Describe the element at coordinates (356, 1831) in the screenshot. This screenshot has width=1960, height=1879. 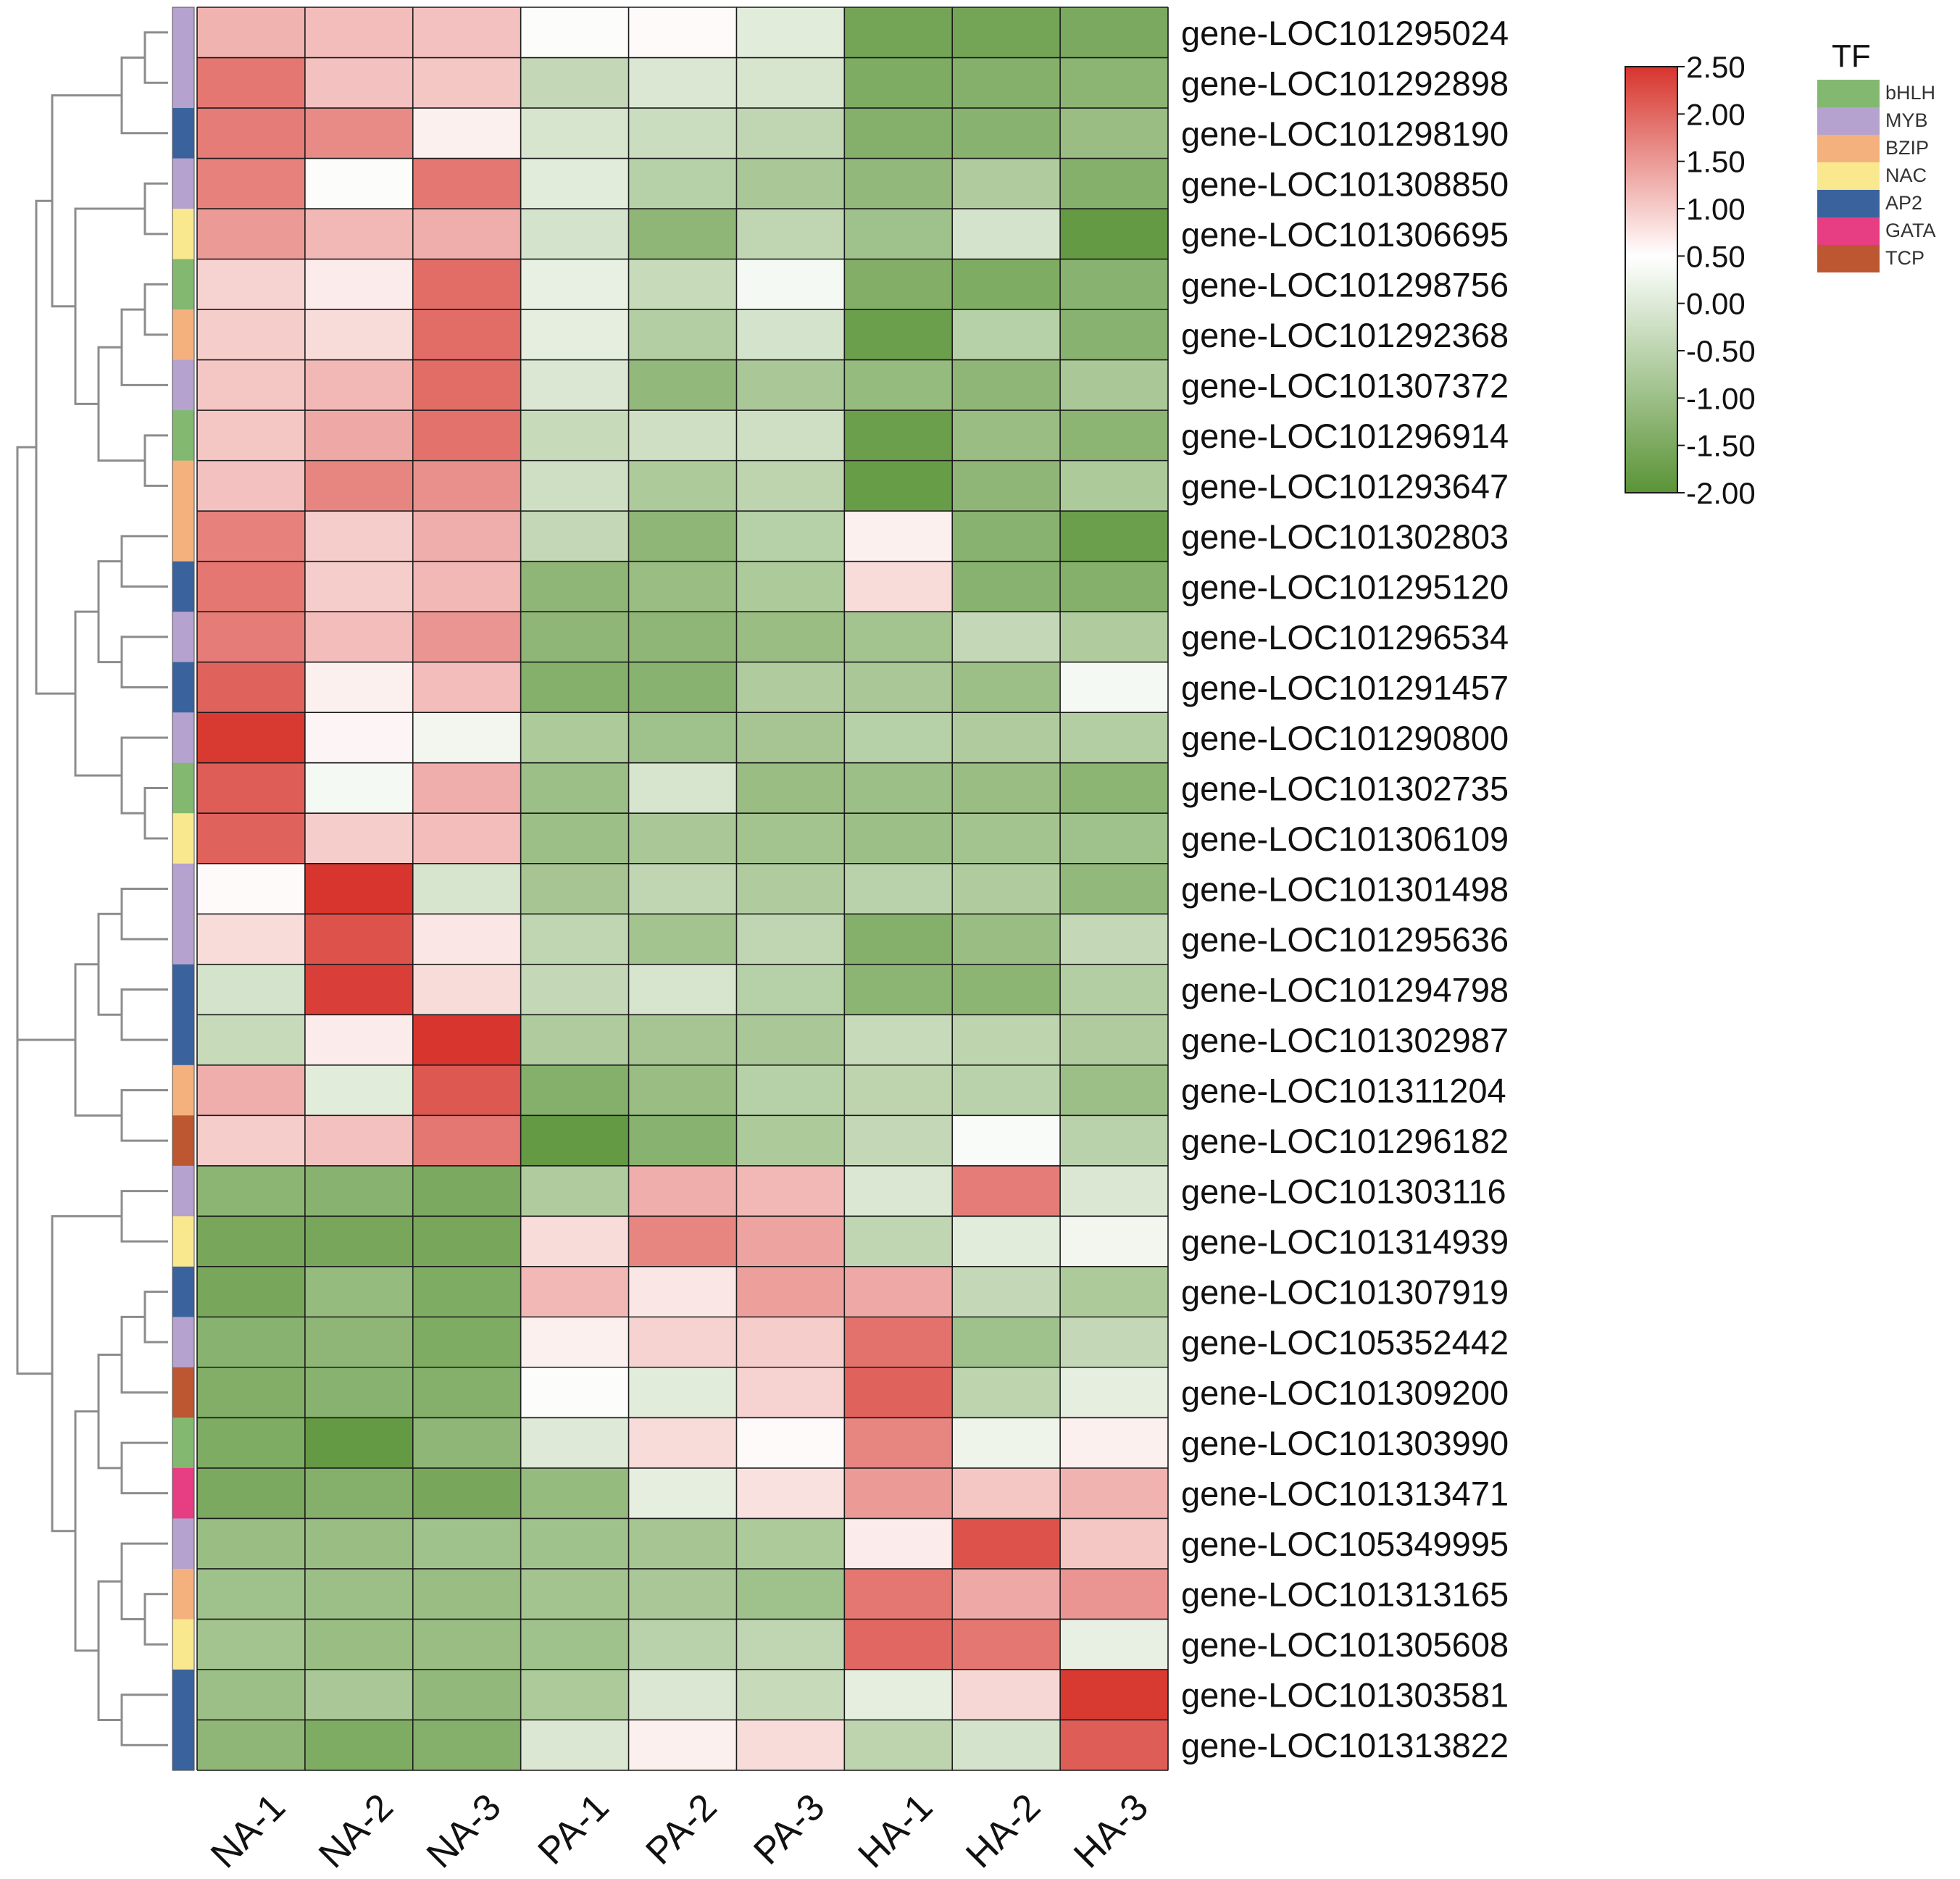
I see `column-label: NA-2` at that location.